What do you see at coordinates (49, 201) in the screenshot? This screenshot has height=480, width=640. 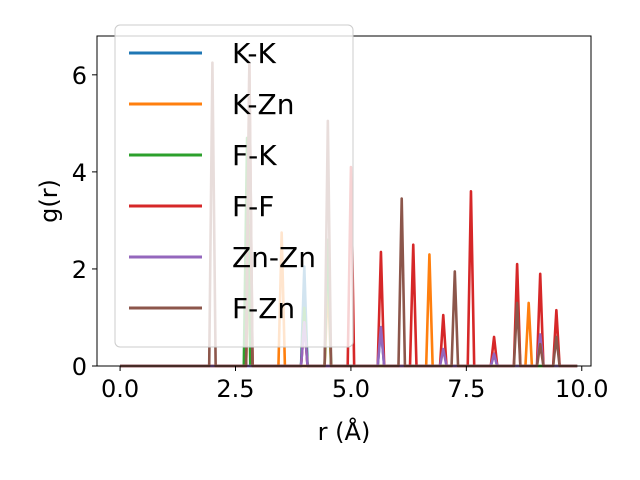 I see `y-axis-title: g(r)` at bounding box center [49, 201].